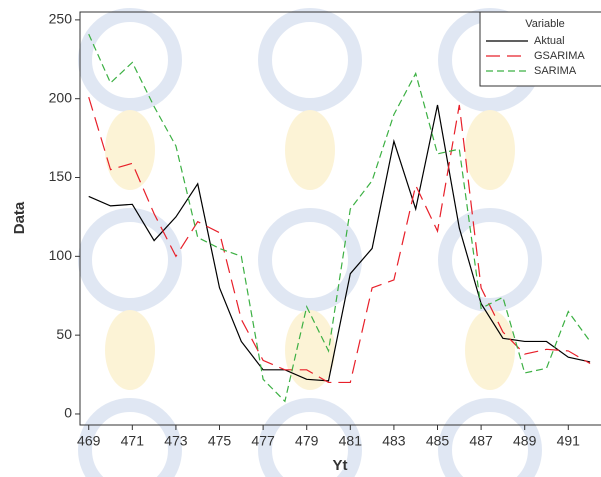 The image size is (601, 477). What do you see at coordinates (438, 441) in the screenshot?
I see `x-tick-label: 485` at bounding box center [438, 441].